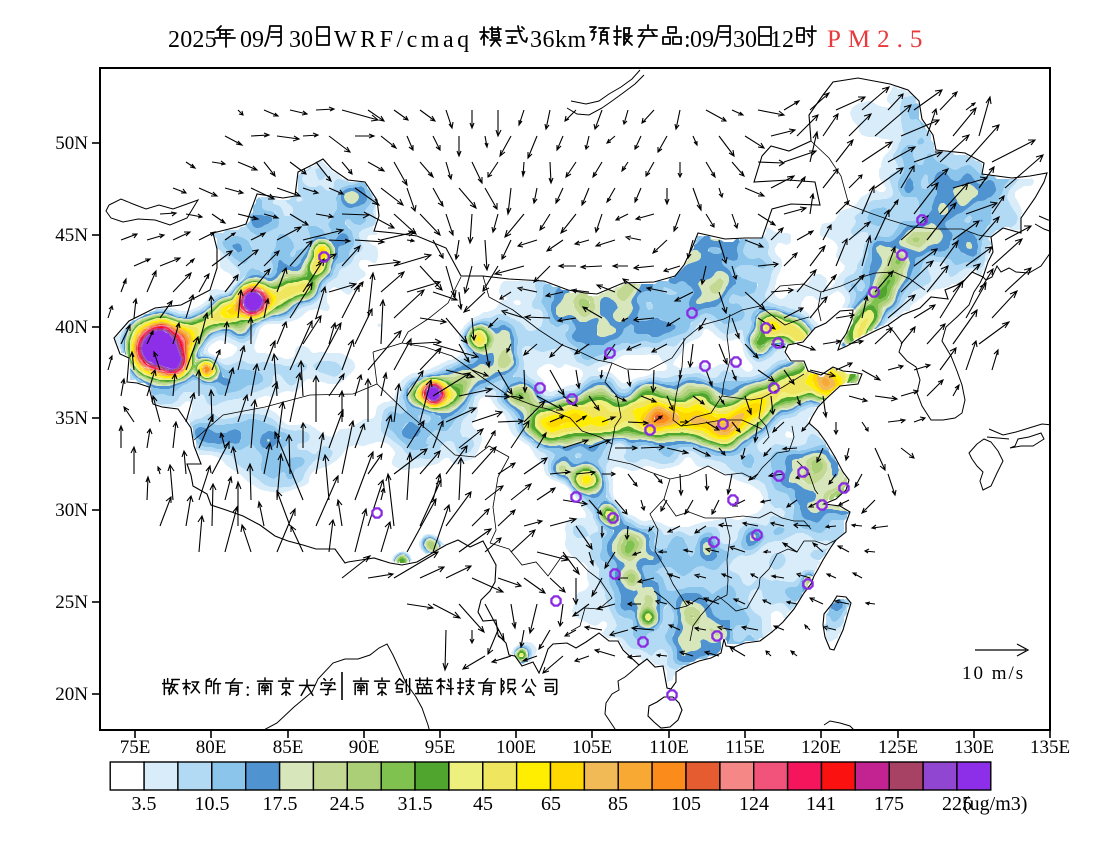  Describe the element at coordinates (558, 40) in the screenshot. I see `svg-text: 36km` at that location.